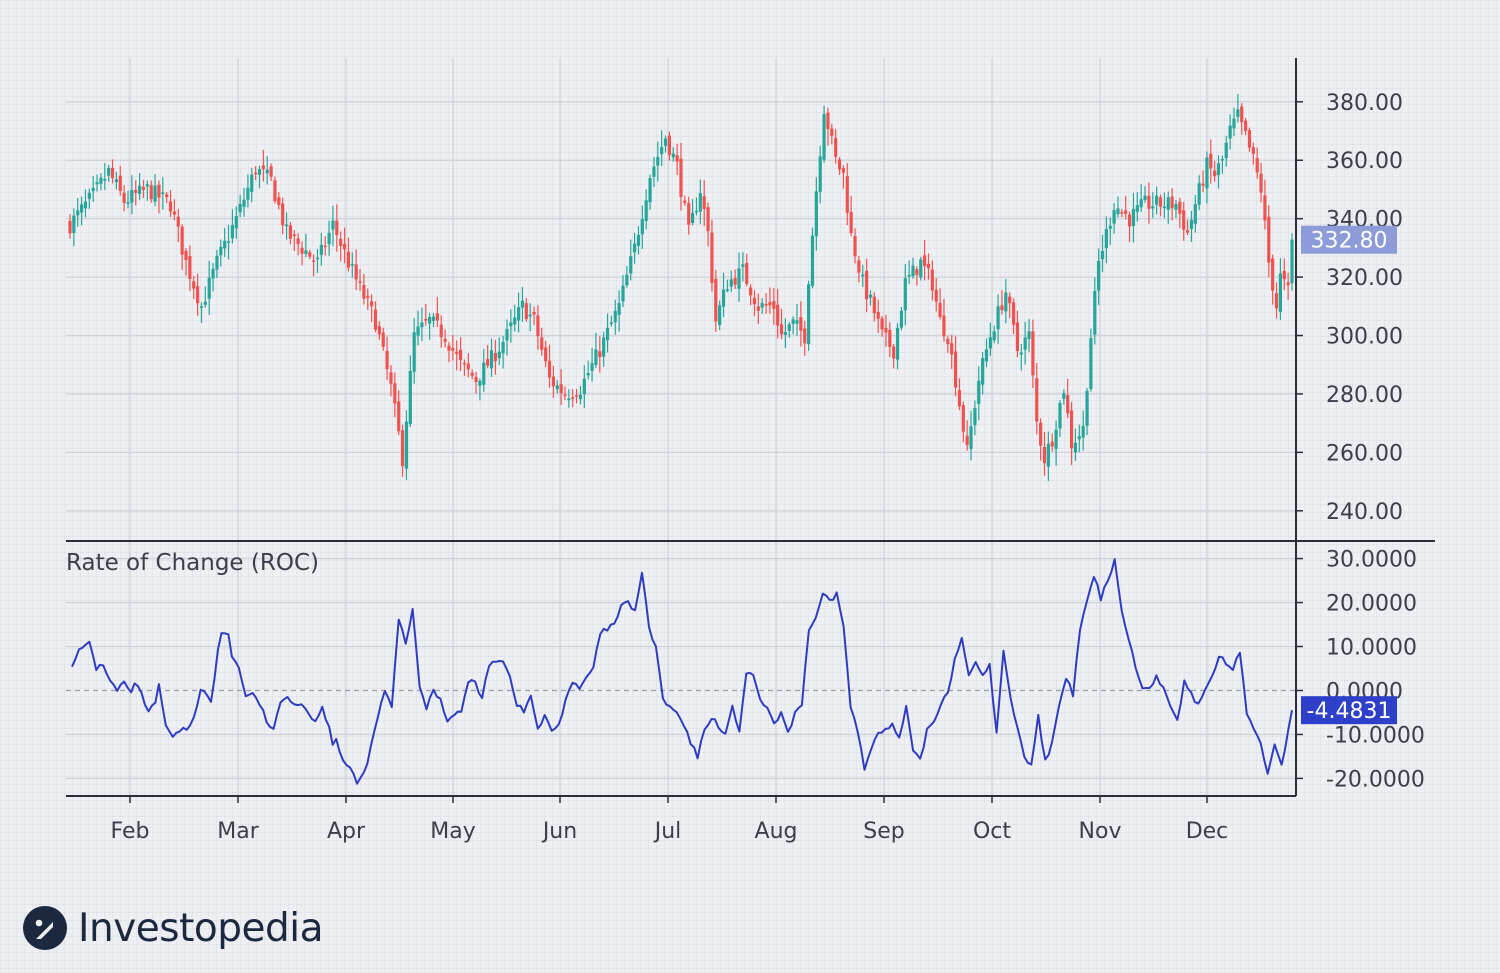 This screenshot has width=1500, height=973. Describe the element at coordinates (346, 831) in the screenshot. I see `x-tick-label: Apr` at that location.